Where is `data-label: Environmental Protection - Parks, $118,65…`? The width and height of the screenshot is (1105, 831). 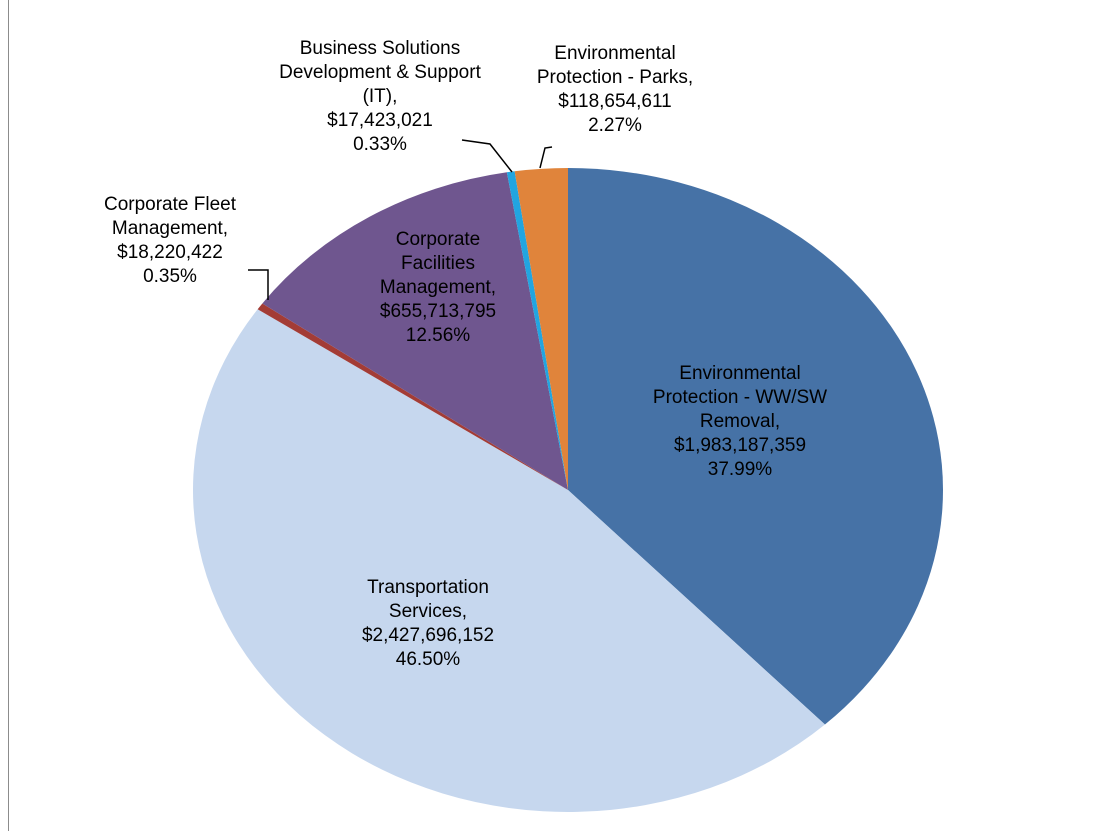
data-label: Environmental Protection - Parks, $118,65… is located at coordinates (615, 90).